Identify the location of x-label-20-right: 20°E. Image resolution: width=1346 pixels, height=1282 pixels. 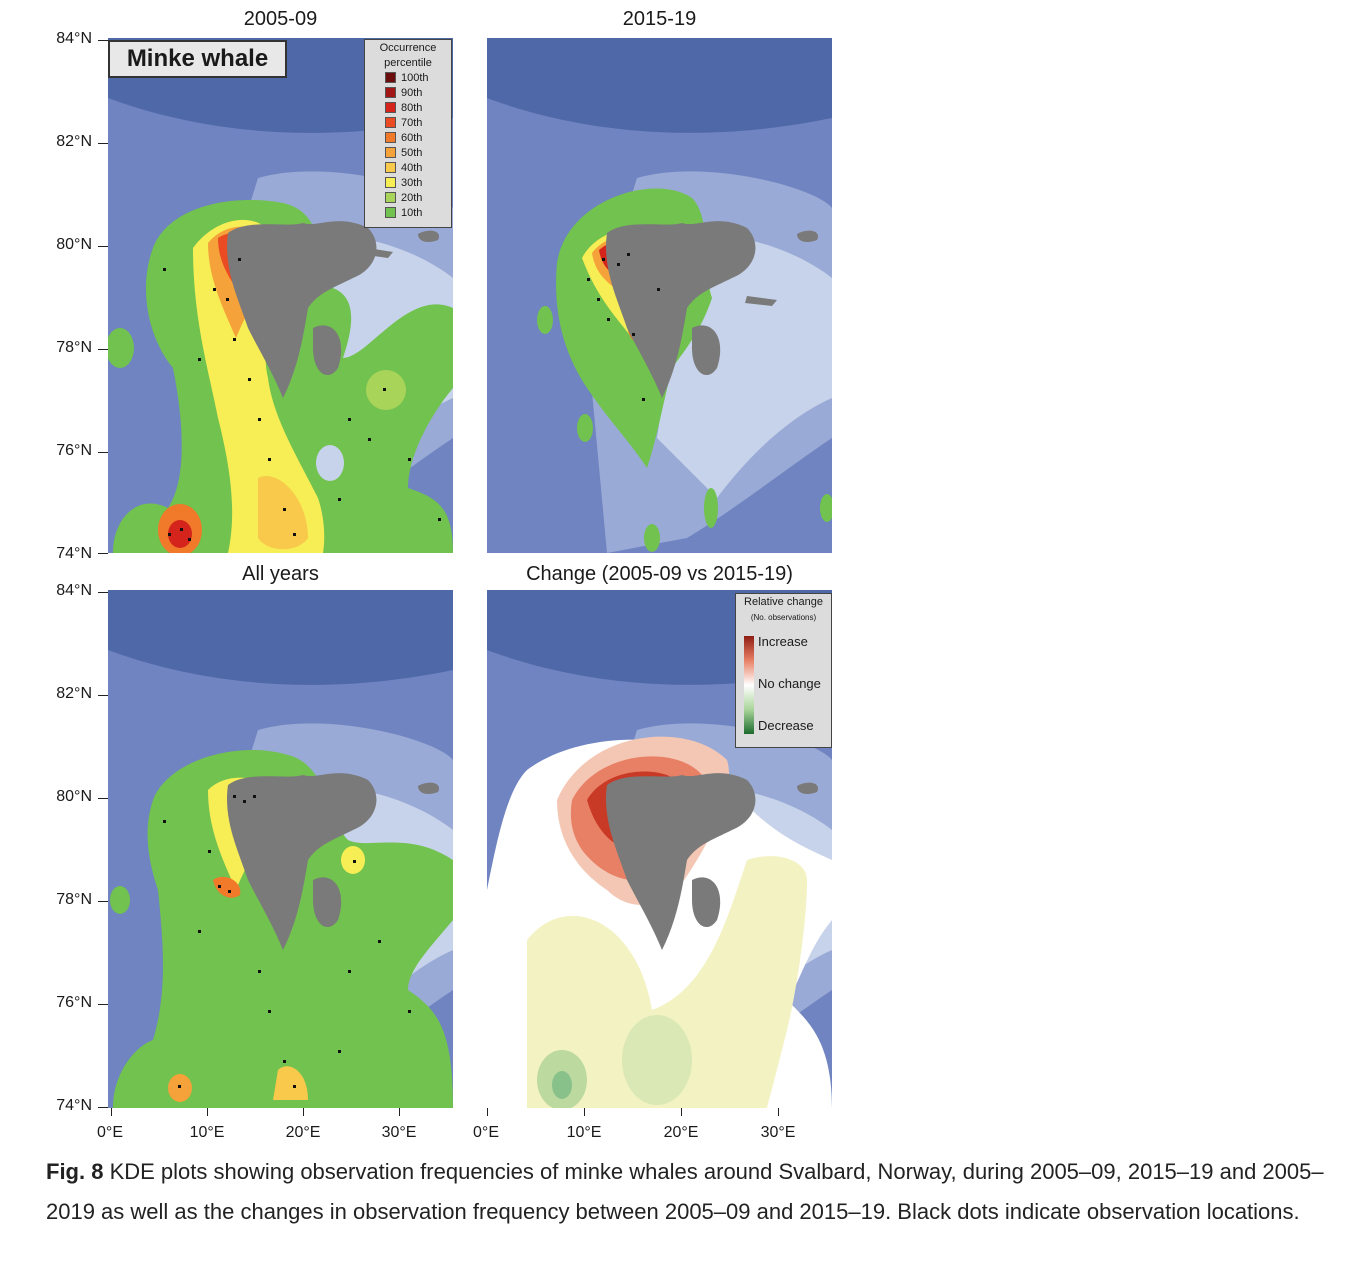
(681, 1132).